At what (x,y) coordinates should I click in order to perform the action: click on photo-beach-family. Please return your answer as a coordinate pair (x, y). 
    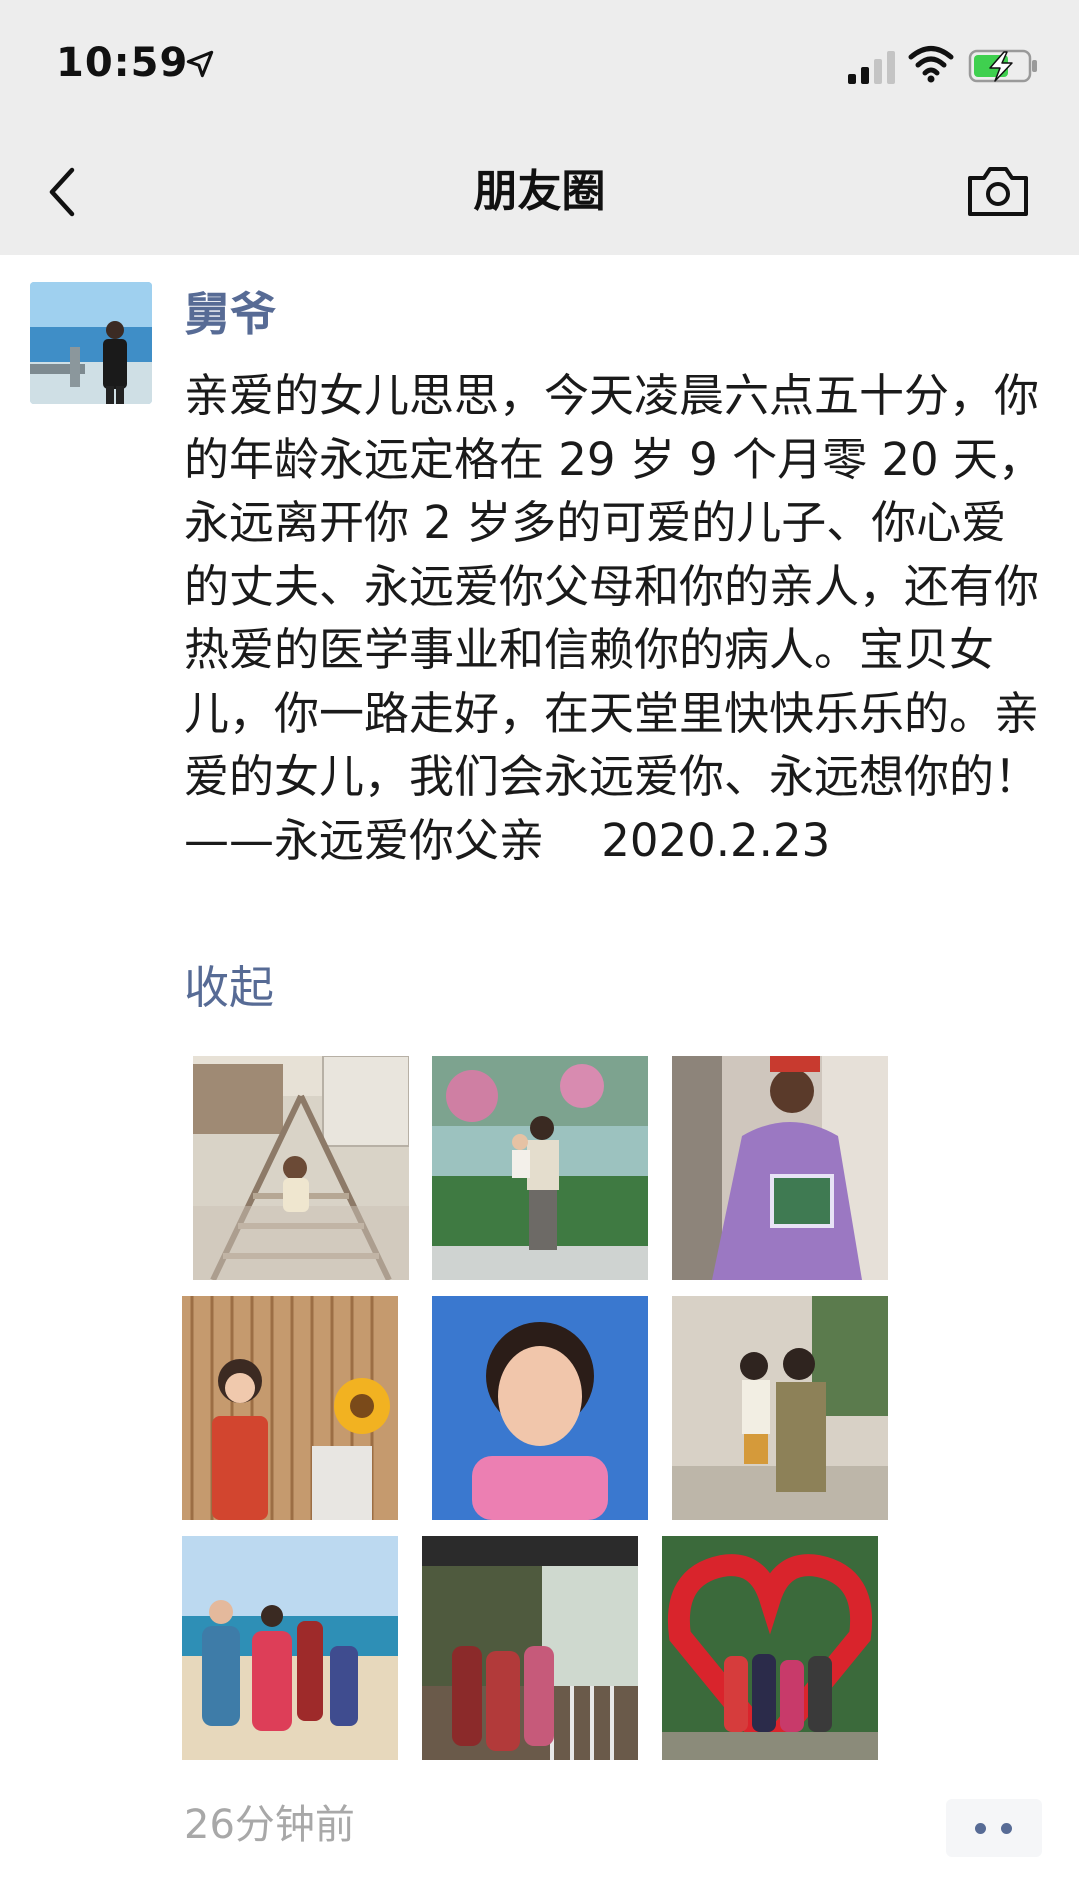
    Looking at the image, I should click on (290, 1648).